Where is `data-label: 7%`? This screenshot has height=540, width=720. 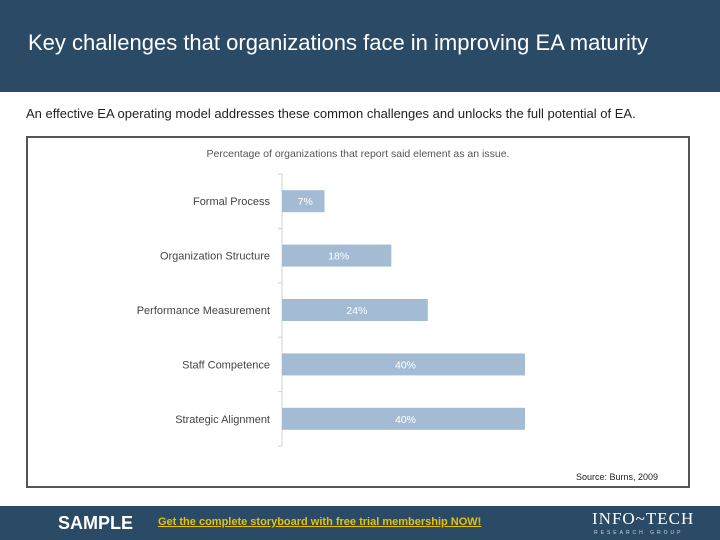
data-label: 7% is located at coordinates (305, 202).